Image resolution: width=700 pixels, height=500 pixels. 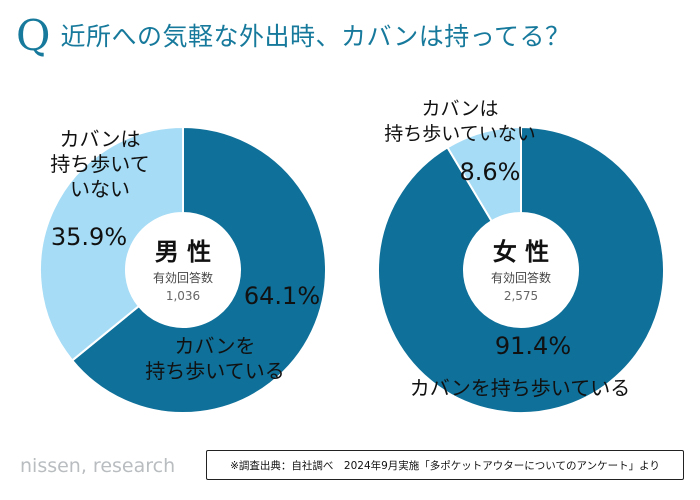 I want to click on brand-logo-text: nissen, research, so click(x=98, y=466).